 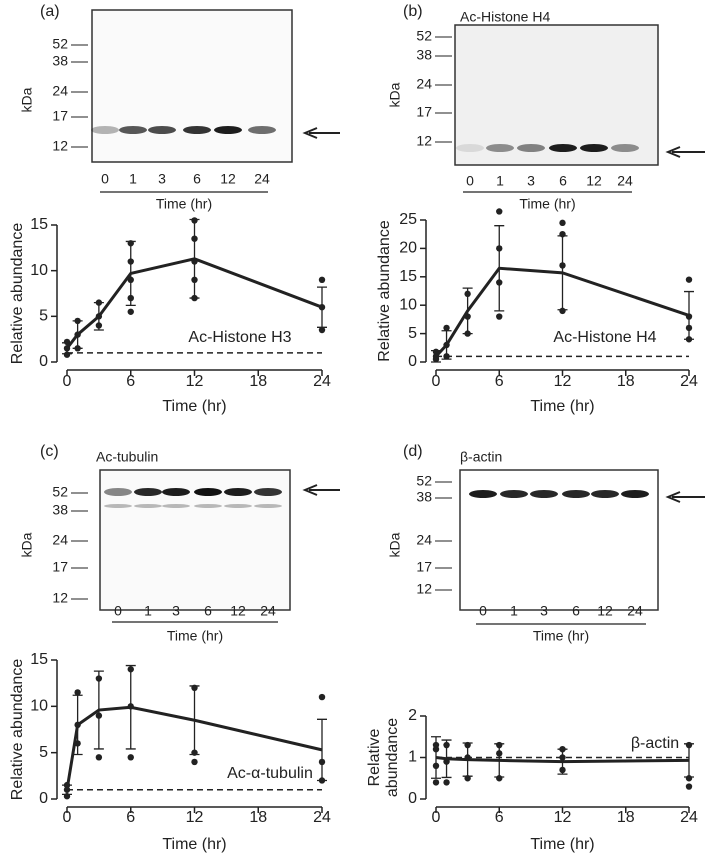 I want to click on lane-label: 3, so click(x=531, y=181).